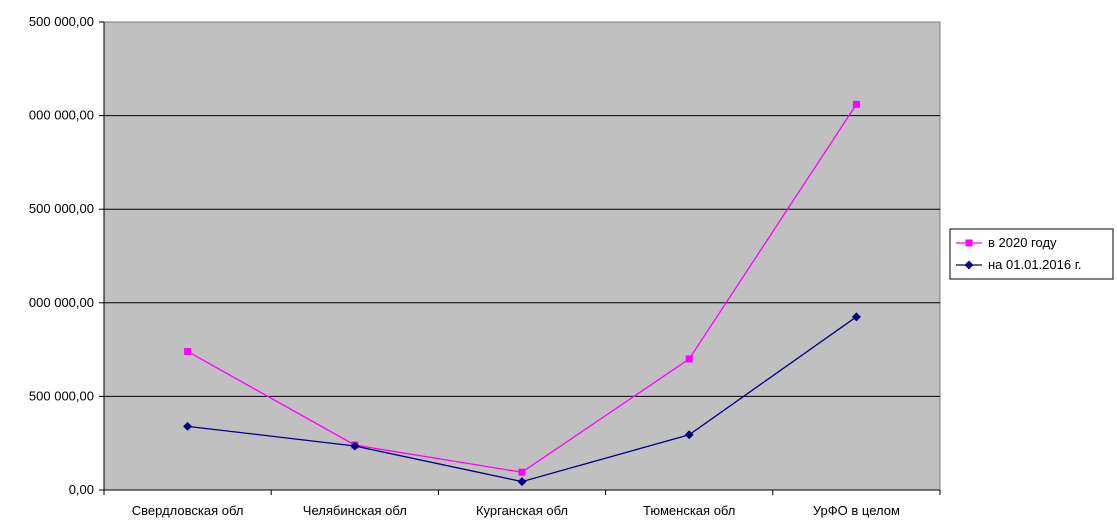  What do you see at coordinates (81, 489) in the screenshot?
I see `y-tick-label: 0,00` at bounding box center [81, 489].